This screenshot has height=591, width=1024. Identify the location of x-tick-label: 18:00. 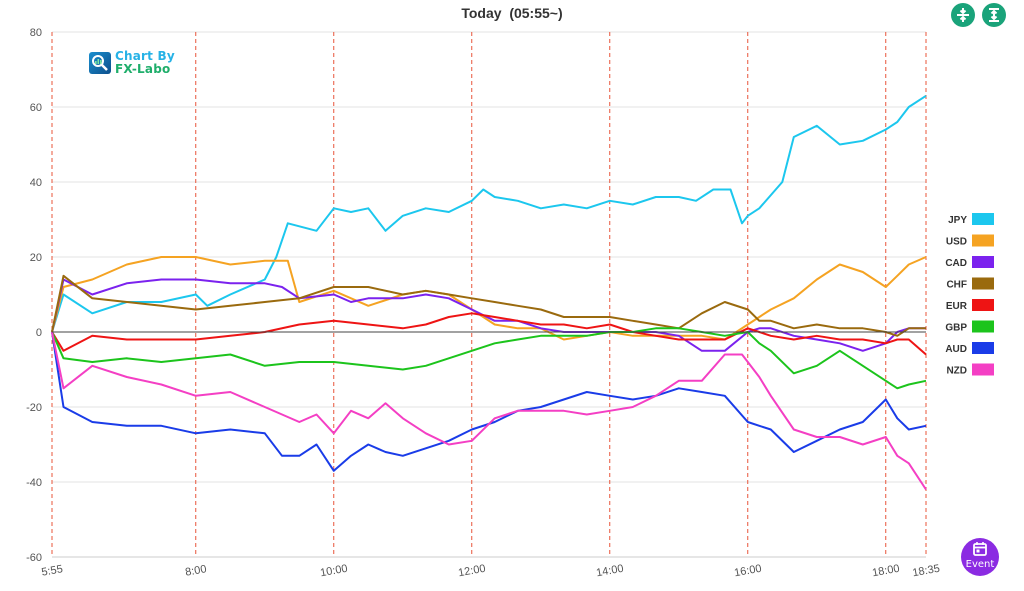
(885, 571).